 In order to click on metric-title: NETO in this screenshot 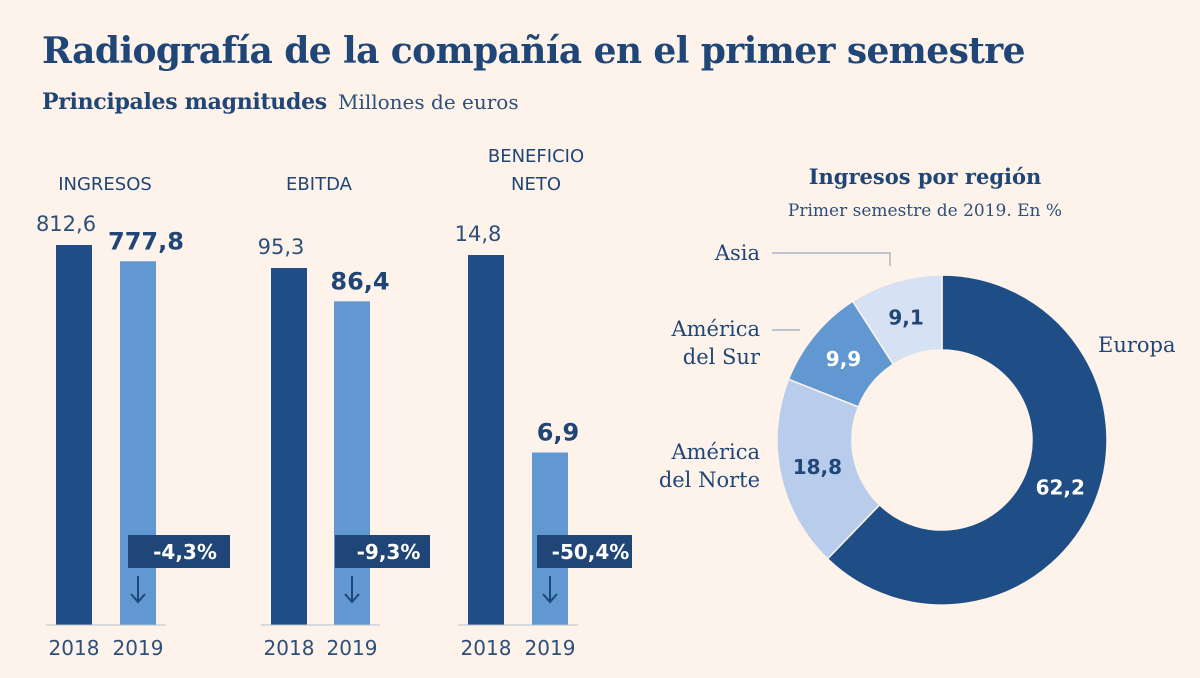, I will do `click(536, 184)`.